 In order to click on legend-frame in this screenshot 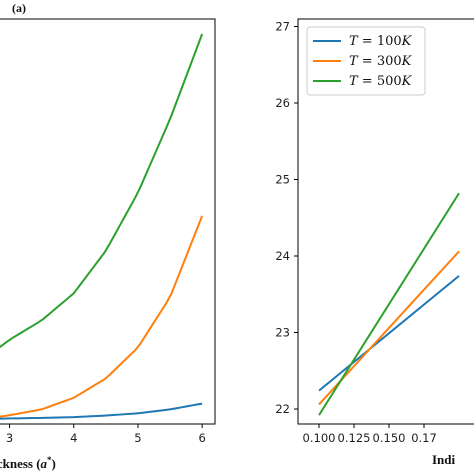, I will do `click(366, 61)`.